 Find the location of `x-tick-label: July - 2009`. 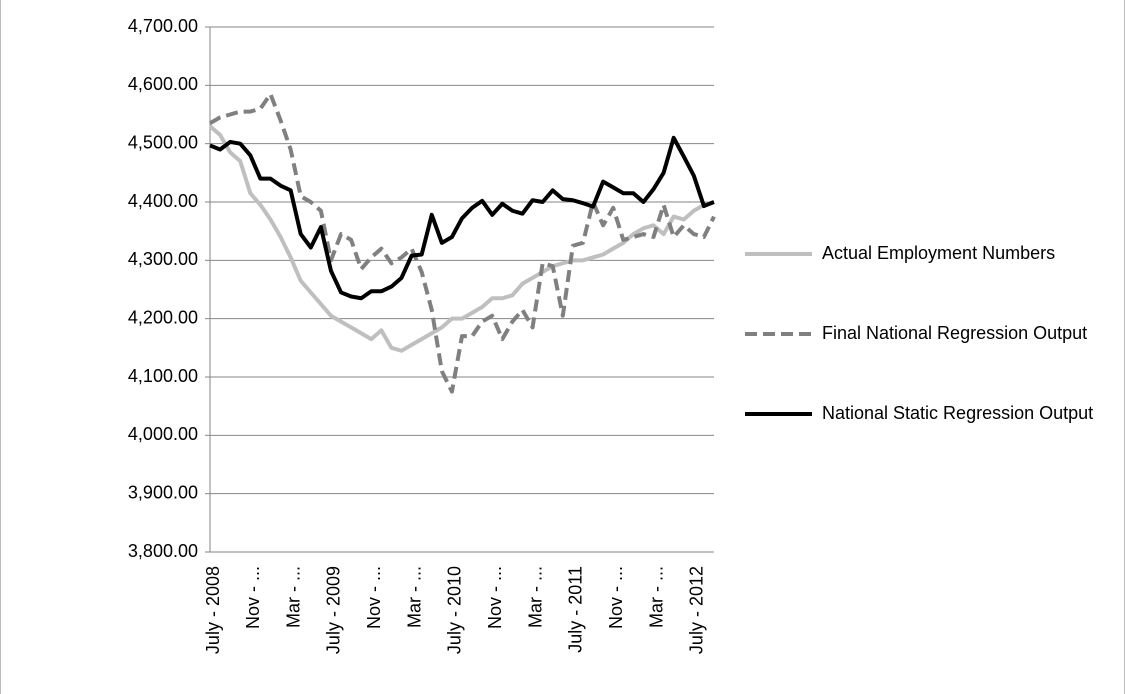

x-tick-label: July - 2009 is located at coordinates (334, 610).